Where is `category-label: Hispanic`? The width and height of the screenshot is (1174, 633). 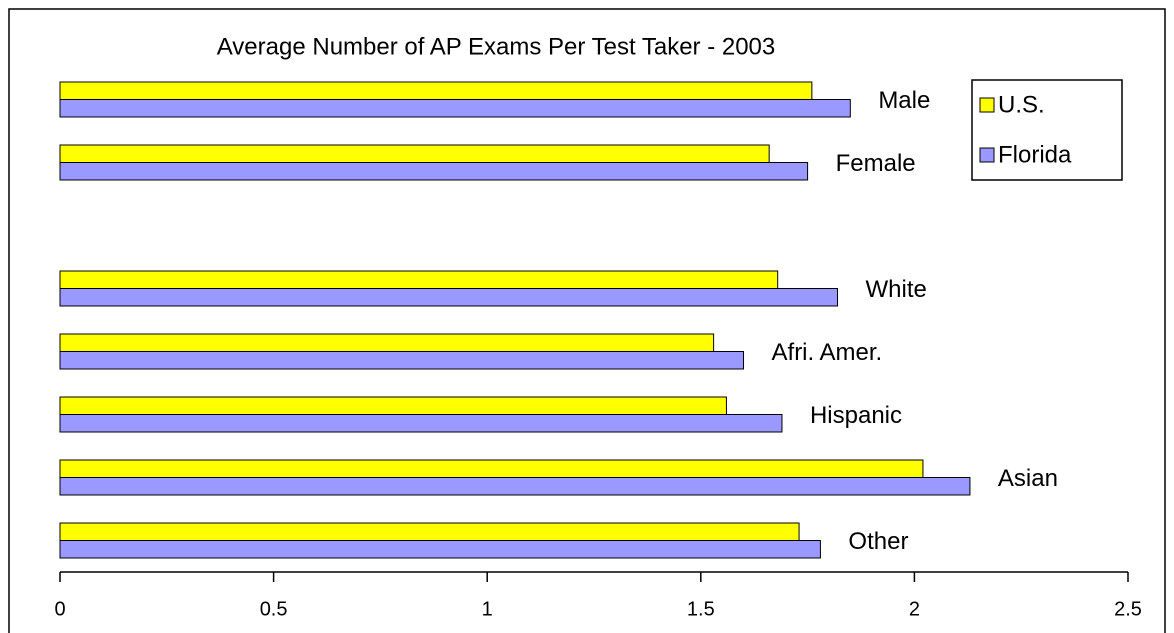 category-label: Hispanic is located at coordinates (856, 415).